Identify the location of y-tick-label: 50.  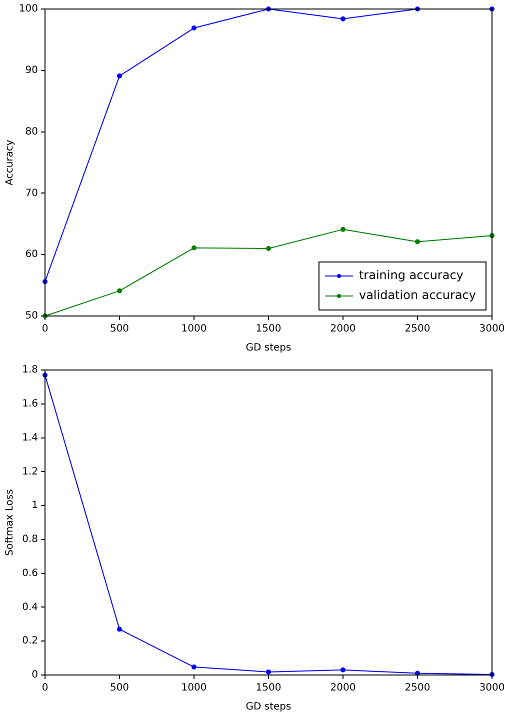
(31, 316).